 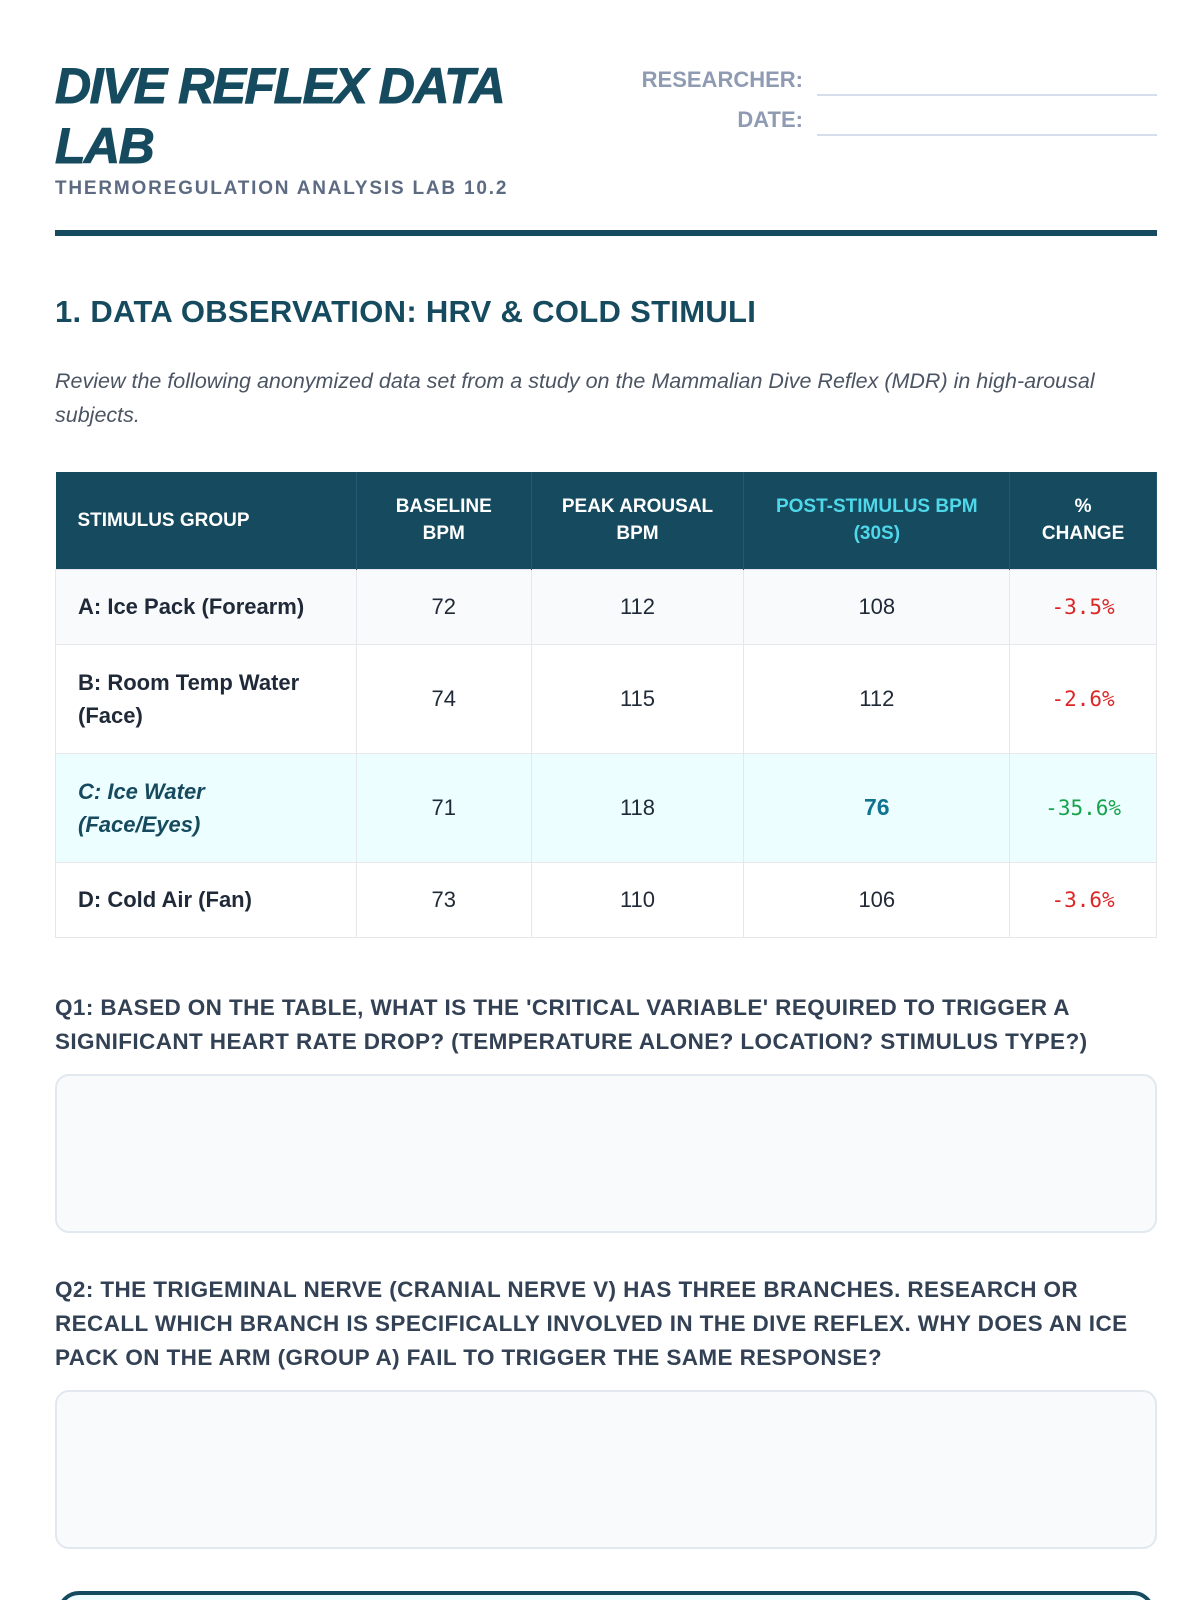 What do you see at coordinates (606, 1595) in the screenshot?
I see `next-section-box` at bounding box center [606, 1595].